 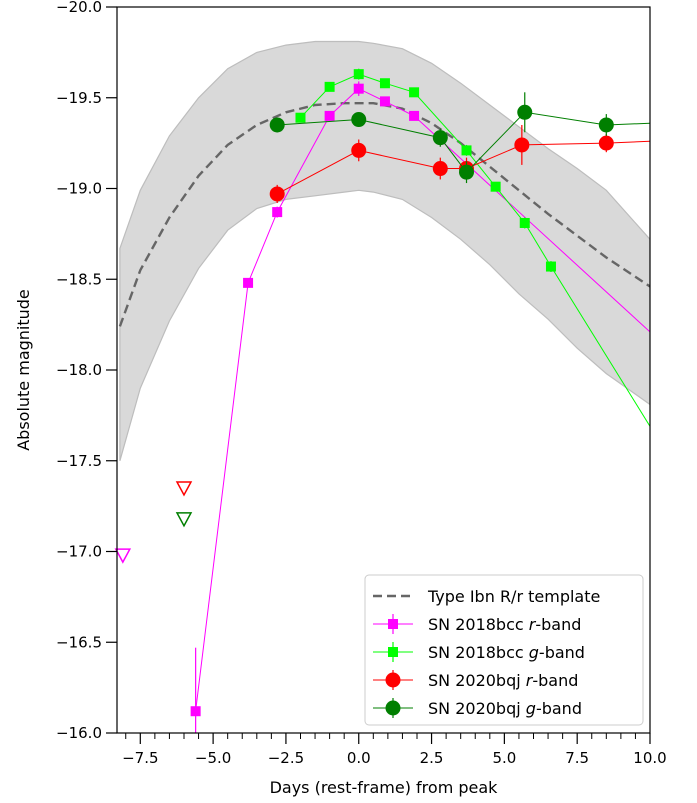 I want to click on y-tick-label: −19.5, so click(x=79, y=98).